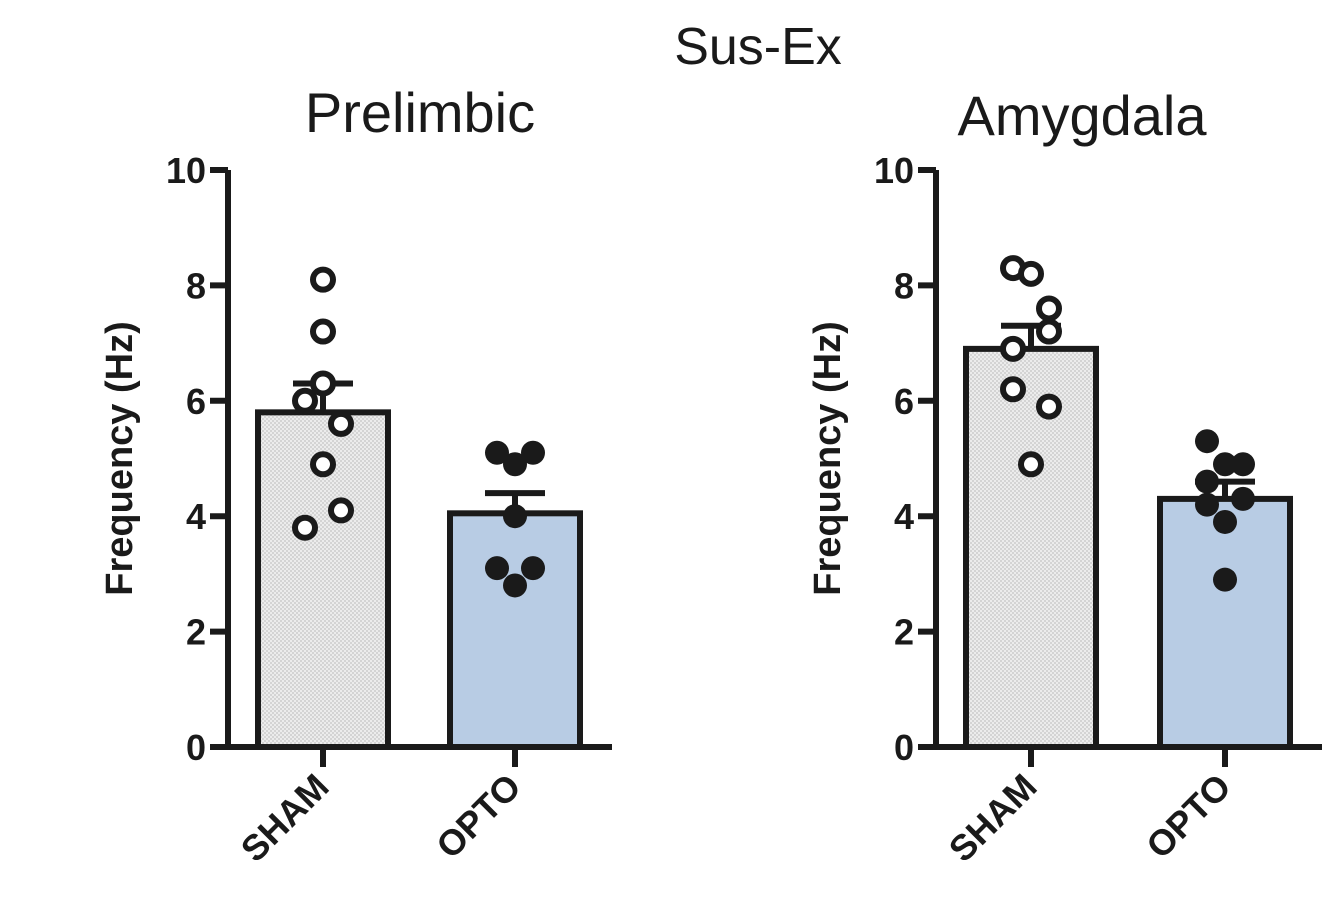  Describe the element at coordinates (1031, 547) in the screenshot. I see `bar-sham` at that location.